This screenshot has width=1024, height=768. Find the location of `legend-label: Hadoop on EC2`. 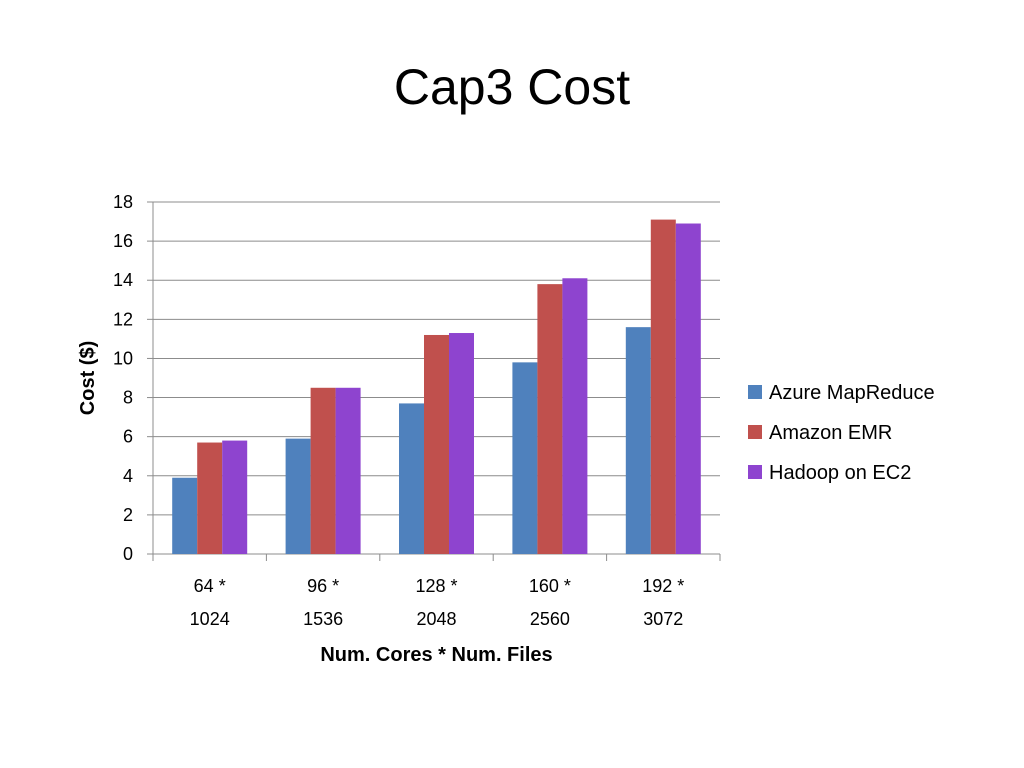

legend-label: Hadoop on EC2 is located at coordinates (840, 473).